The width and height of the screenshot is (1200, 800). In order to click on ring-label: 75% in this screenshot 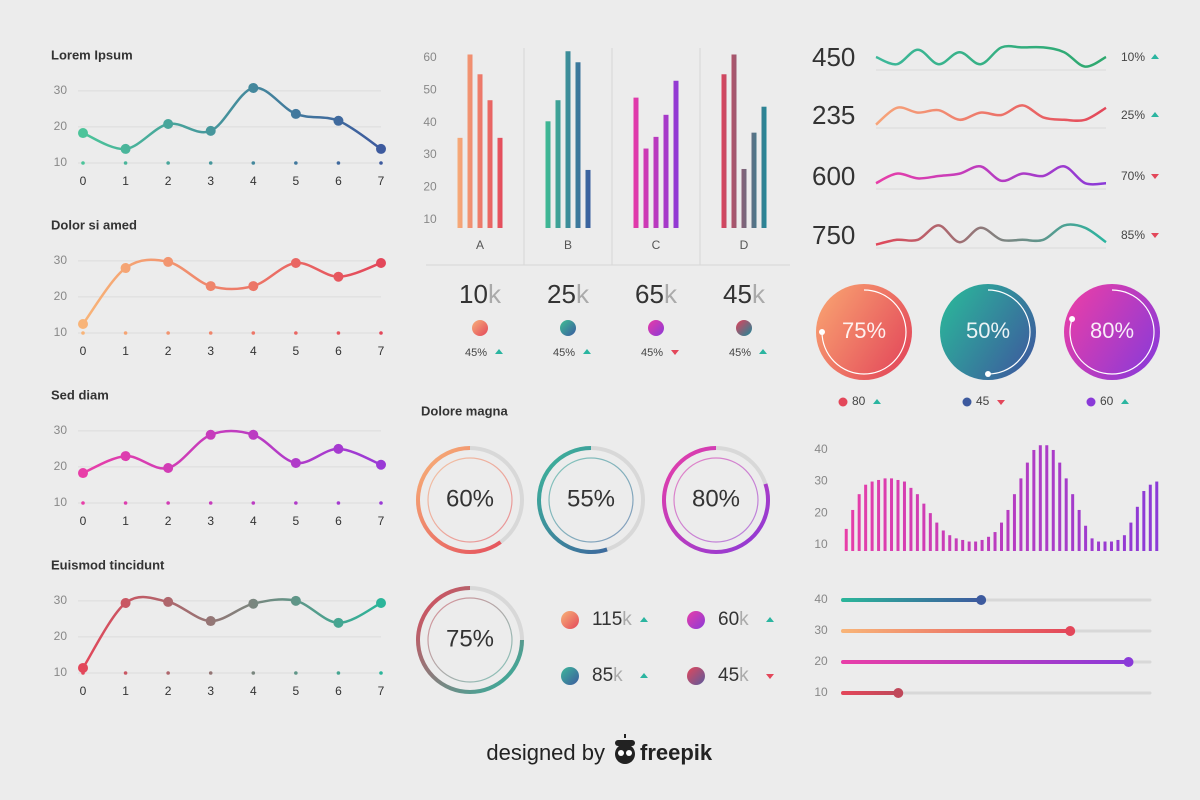, I will do `click(470, 638)`.